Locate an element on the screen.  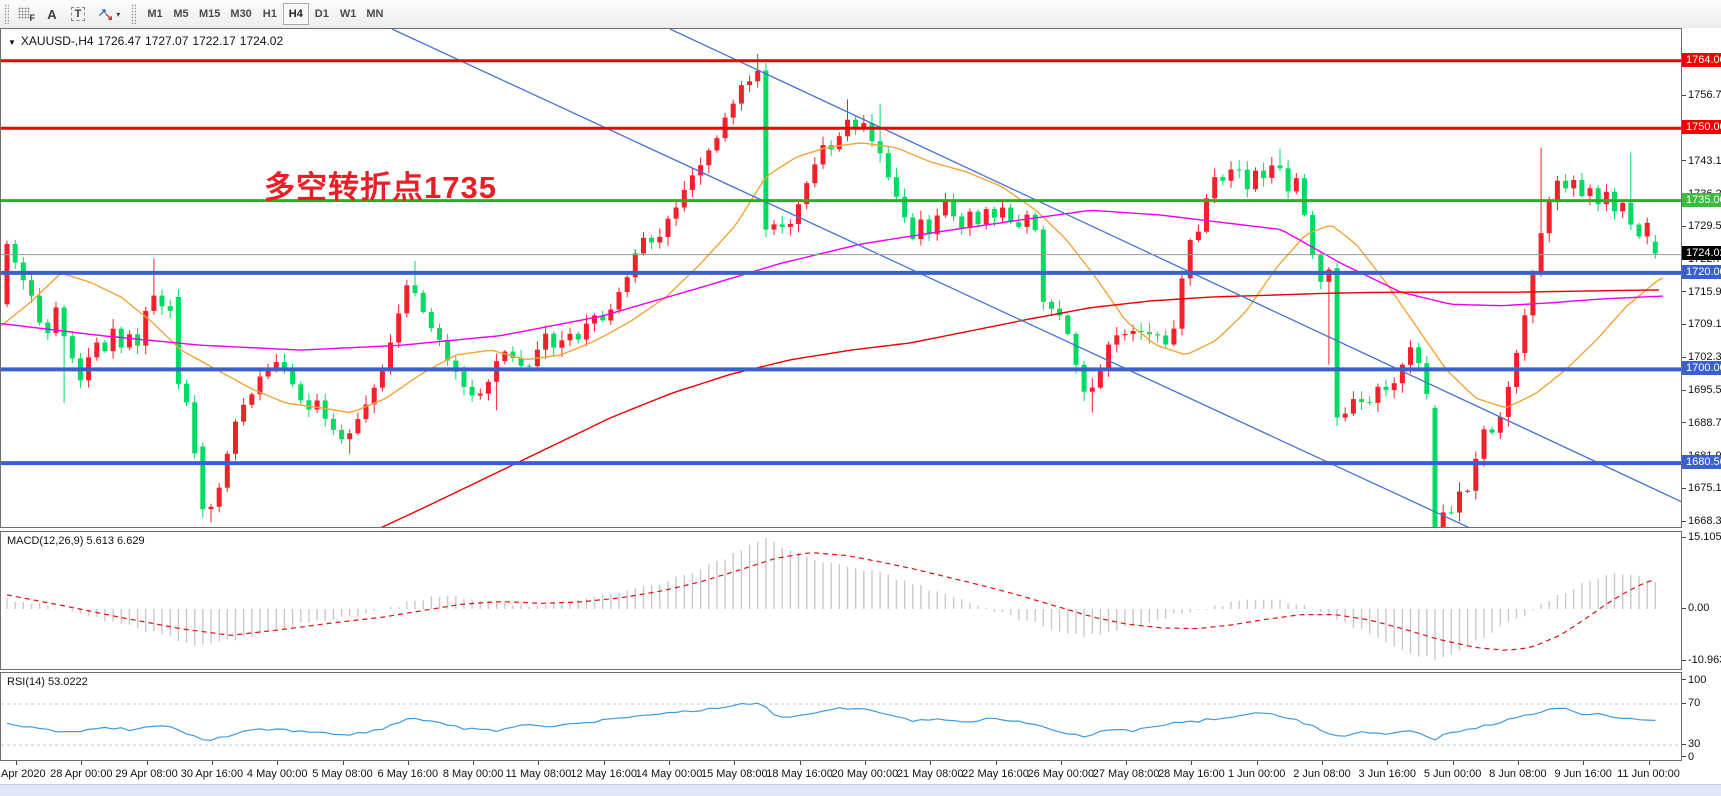
time-label: 2 Jun 08:00 is located at coordinates (1322, 774).